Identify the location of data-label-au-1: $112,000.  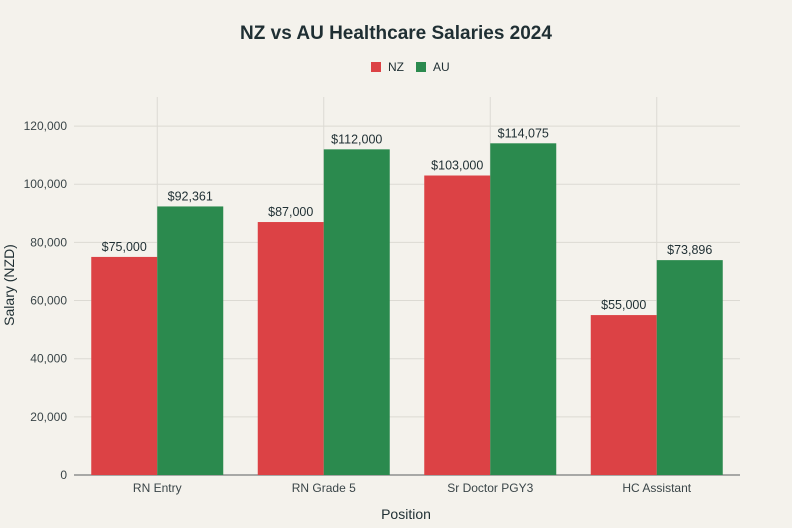
(356, 139).